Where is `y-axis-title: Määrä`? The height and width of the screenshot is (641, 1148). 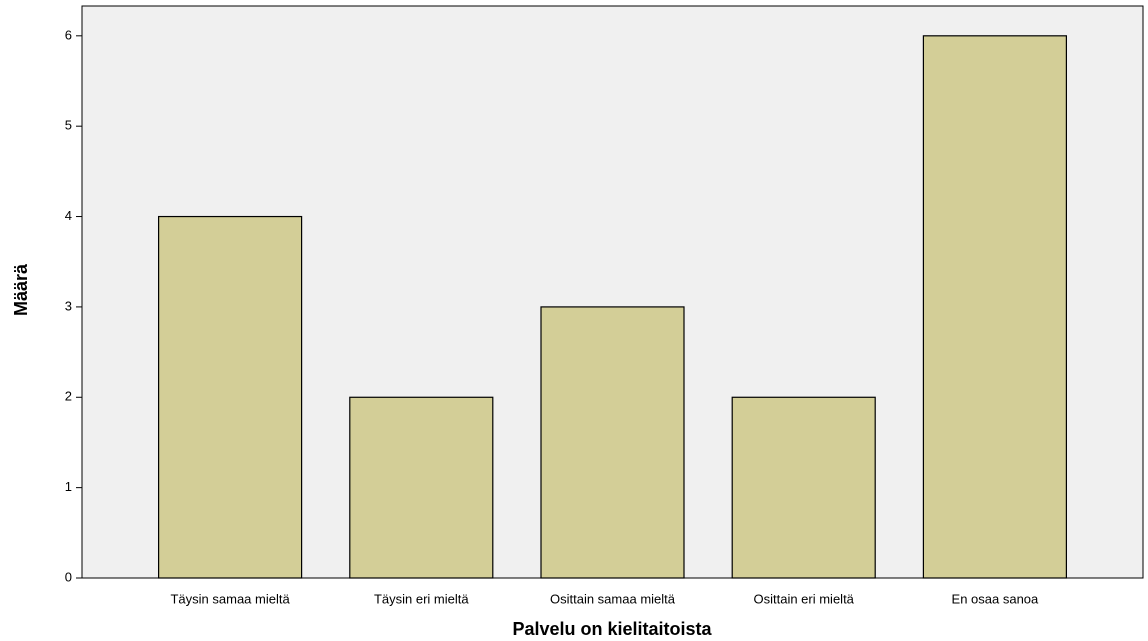
y-axis-title: Määrä is located at coordinates (21, 289).